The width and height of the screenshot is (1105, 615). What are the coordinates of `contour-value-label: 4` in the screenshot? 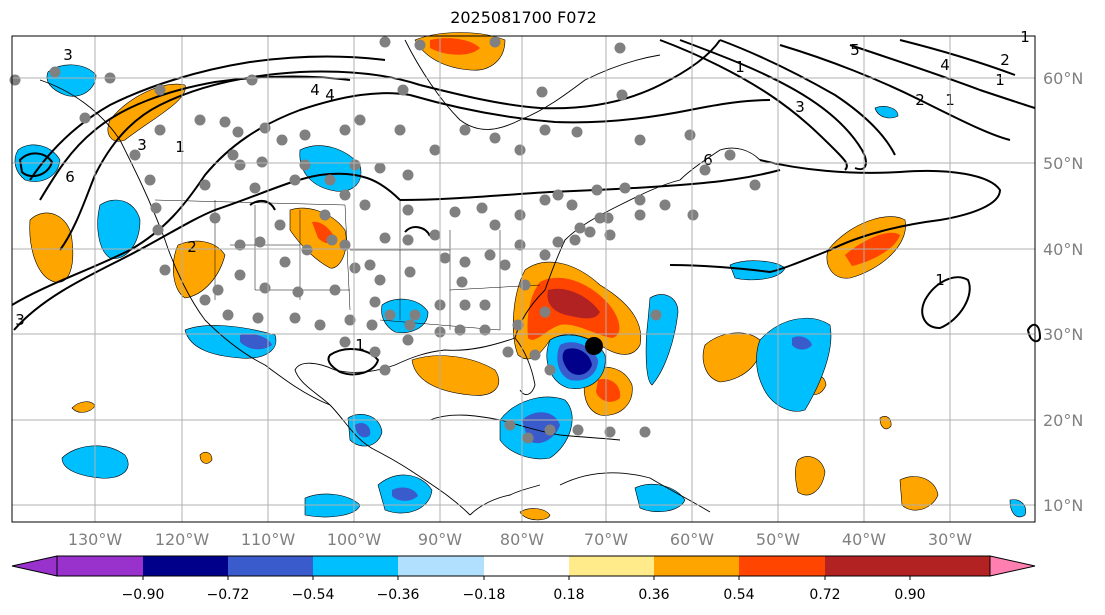 It's located at (330, 95).